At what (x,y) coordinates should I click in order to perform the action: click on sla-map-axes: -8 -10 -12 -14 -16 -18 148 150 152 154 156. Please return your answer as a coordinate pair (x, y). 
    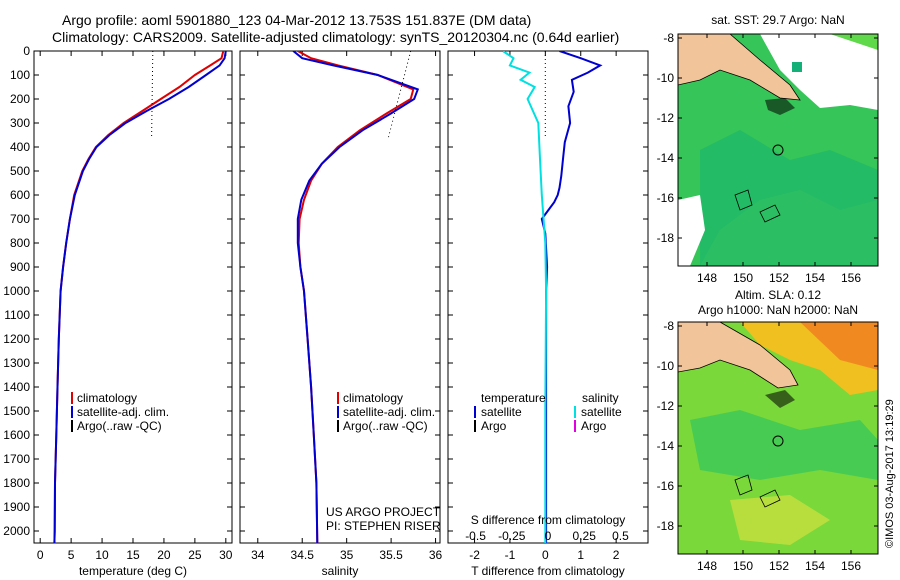
    Looking at the image, I should click on (767, 446).